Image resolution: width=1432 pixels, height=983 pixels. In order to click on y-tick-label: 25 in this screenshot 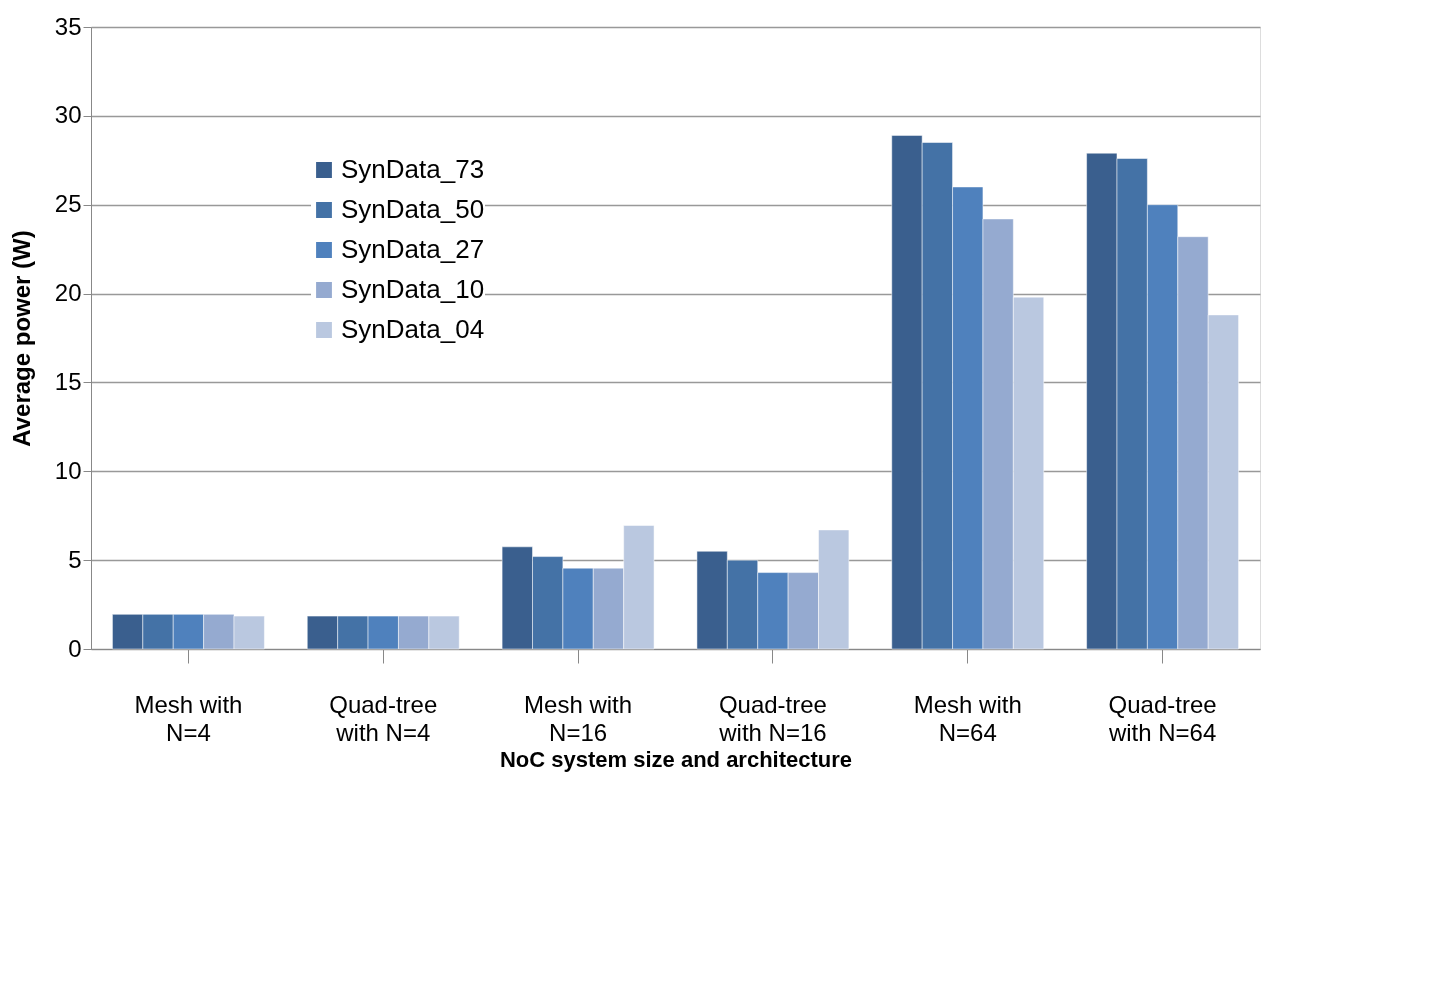, I will do `click(68, 204)`.